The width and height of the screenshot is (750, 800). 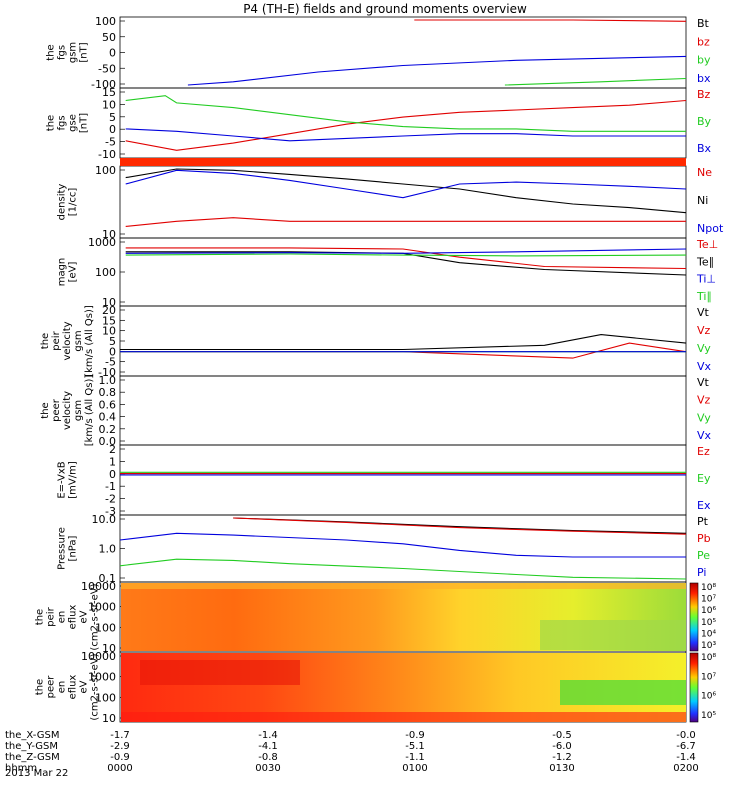 What do you see at coordinates (403, 687) in the screenshot?
I see `electron-spectrogram` at bounding box center [403, 687].